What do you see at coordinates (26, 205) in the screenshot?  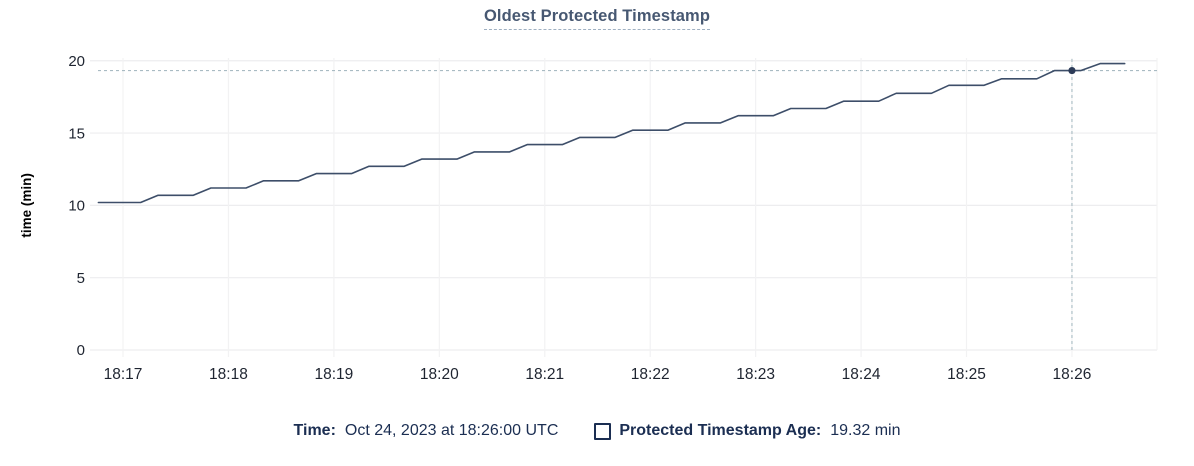 I see `y-axis-title: time (min)` at bounding box center [26, 205].